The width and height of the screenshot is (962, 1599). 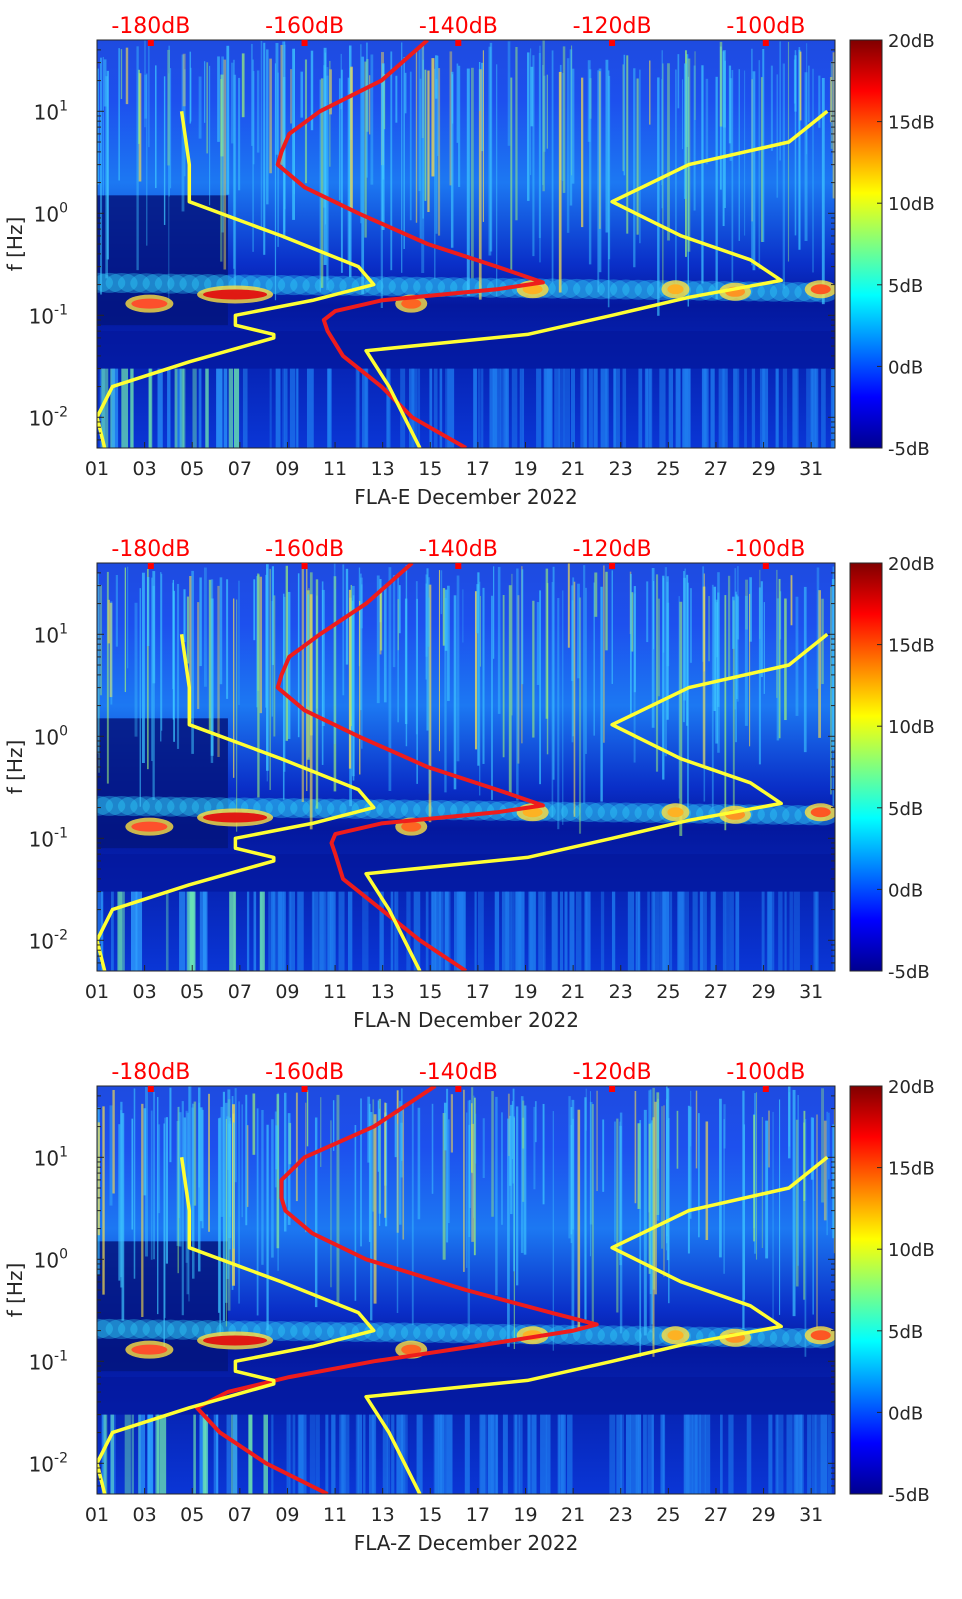 I want to click on colorbar-label: 10dB, so click(x=911, y=204).